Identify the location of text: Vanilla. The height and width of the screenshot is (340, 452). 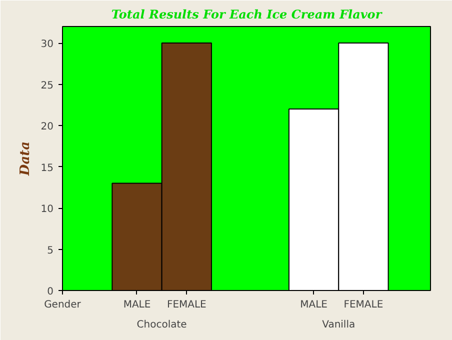
(339, 325).